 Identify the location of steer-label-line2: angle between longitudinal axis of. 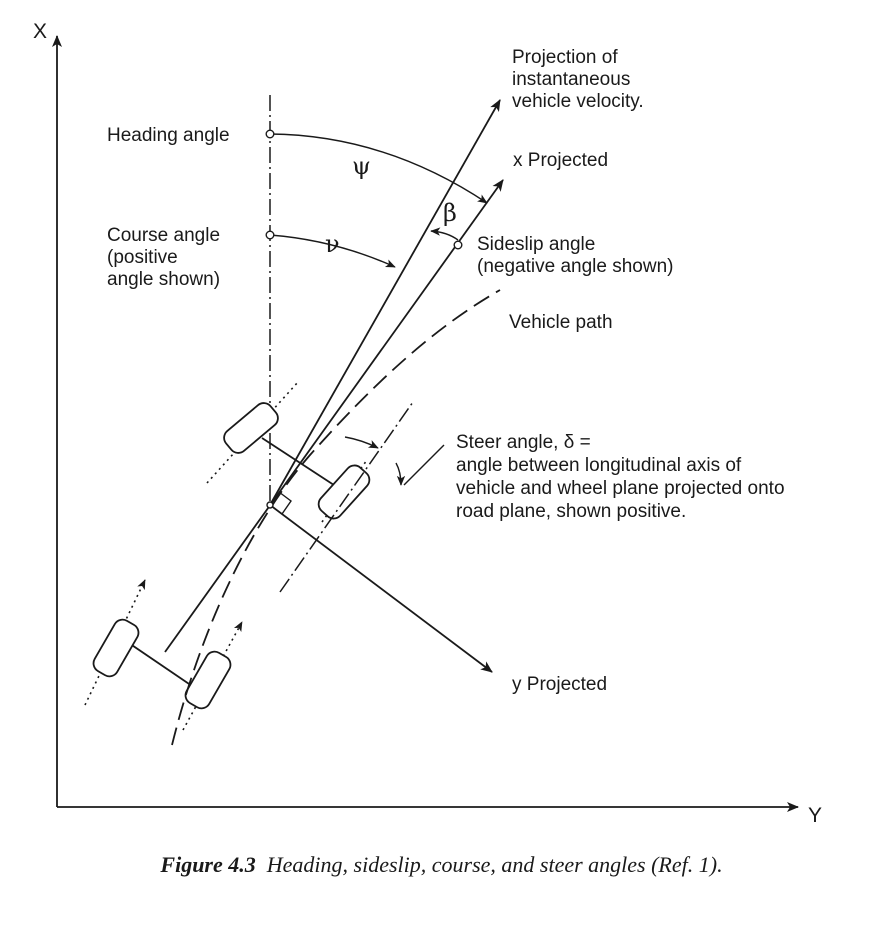
(599, 465).